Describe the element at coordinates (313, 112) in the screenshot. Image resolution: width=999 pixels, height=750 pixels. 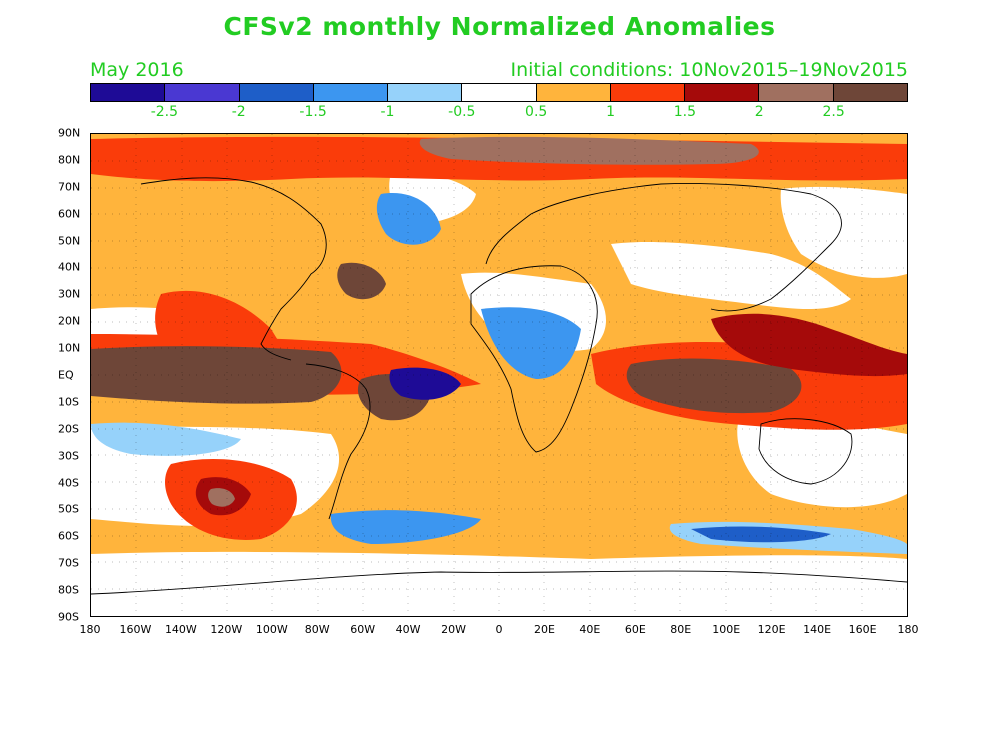
I see `colorbar-label: -1.5` at that location.